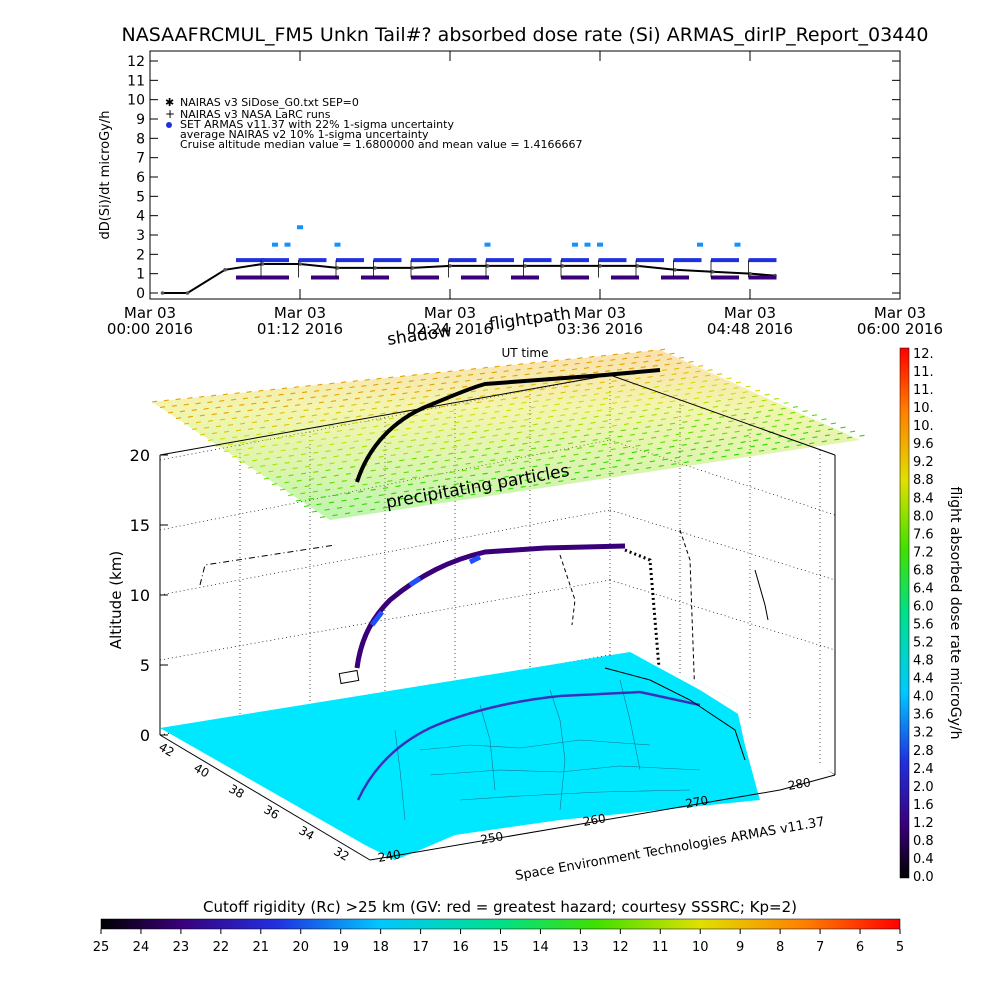 The height and width of the screenshot is (1004, 1000). Describe the element at coordinates (620, 947) in the screenshot. I see `cutoff-tick-label: 12` at that location.